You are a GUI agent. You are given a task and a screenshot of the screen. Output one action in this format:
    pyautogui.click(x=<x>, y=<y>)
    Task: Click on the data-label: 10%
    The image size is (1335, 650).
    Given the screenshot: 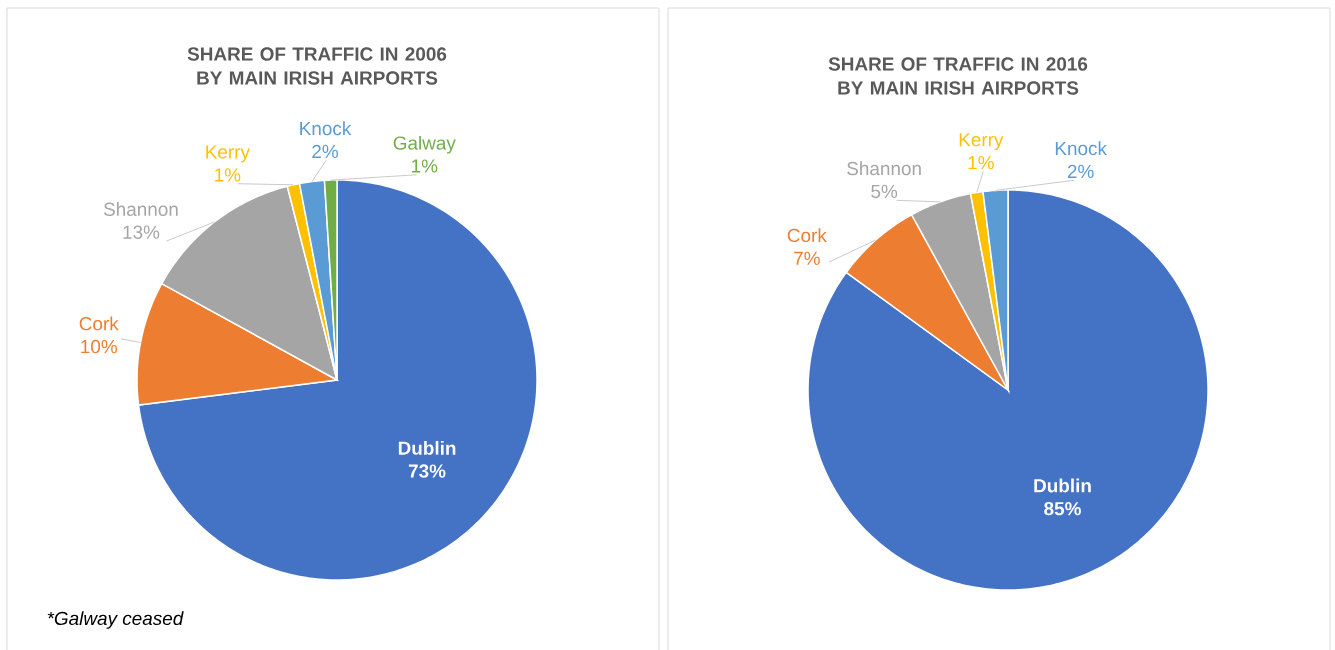 What is the action you would take?
    pyautogui.click(x=99, y=346)
    